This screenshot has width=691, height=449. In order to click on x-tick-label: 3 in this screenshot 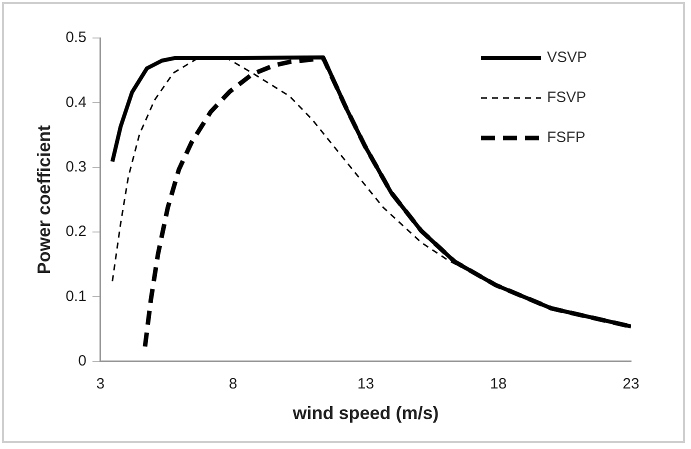, I will do `click(100, 384)`.